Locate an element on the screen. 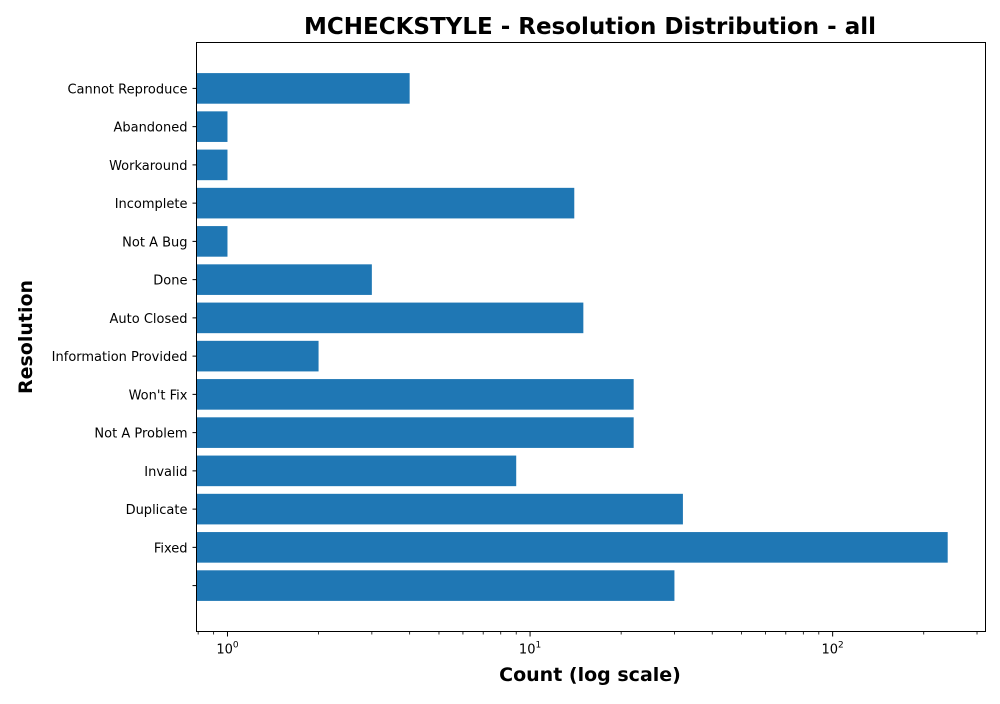 This screenshot has height=704, width=1000. bar-not-a-problem is located at coordinates (415, 432).